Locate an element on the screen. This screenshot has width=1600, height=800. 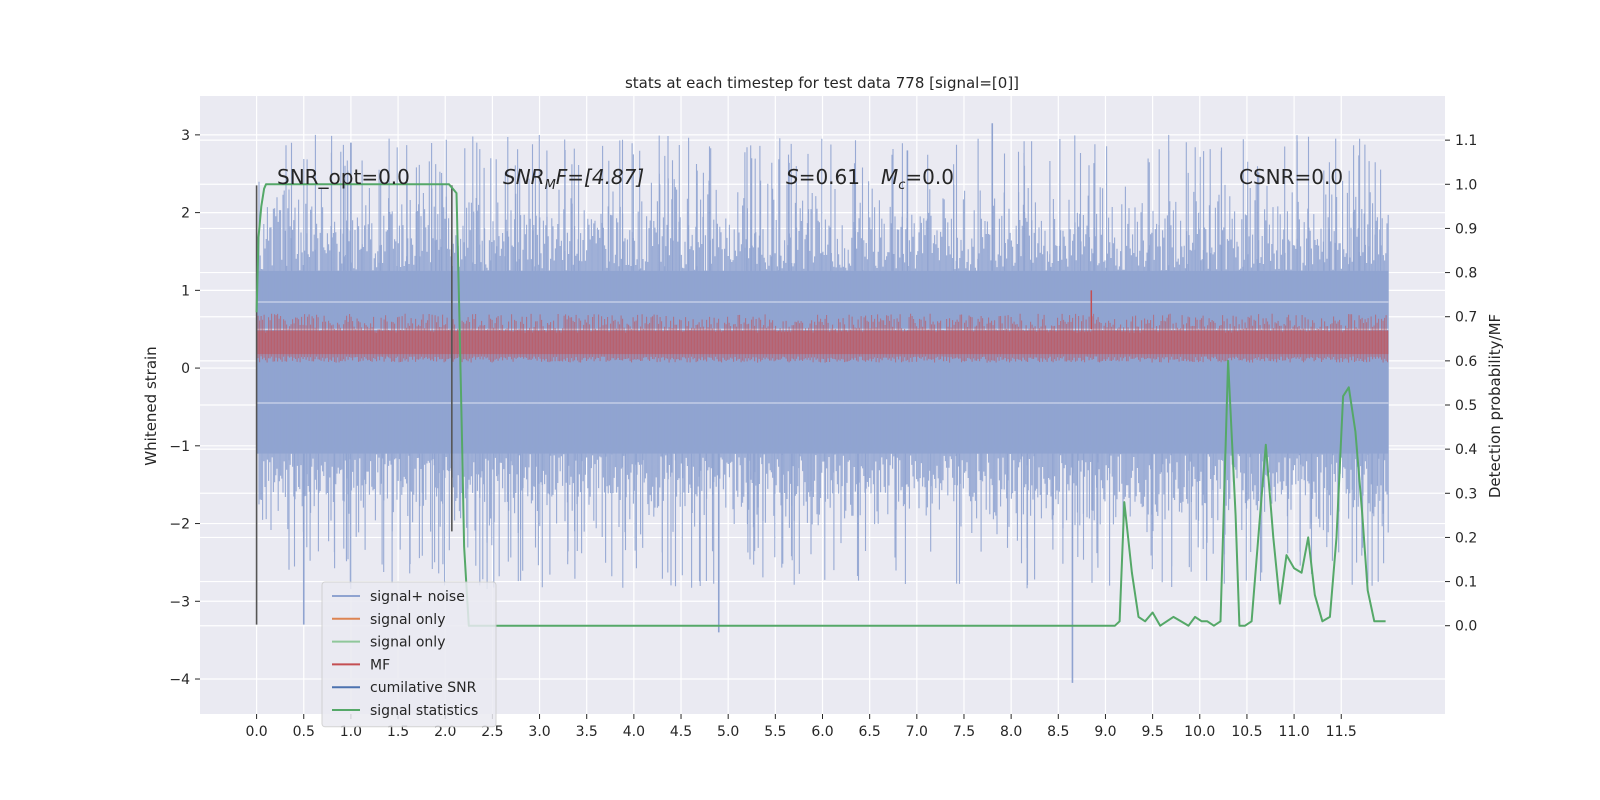
annotation-snr-mf: SNRMF=[4.87] is located at coordinates (573, 179).